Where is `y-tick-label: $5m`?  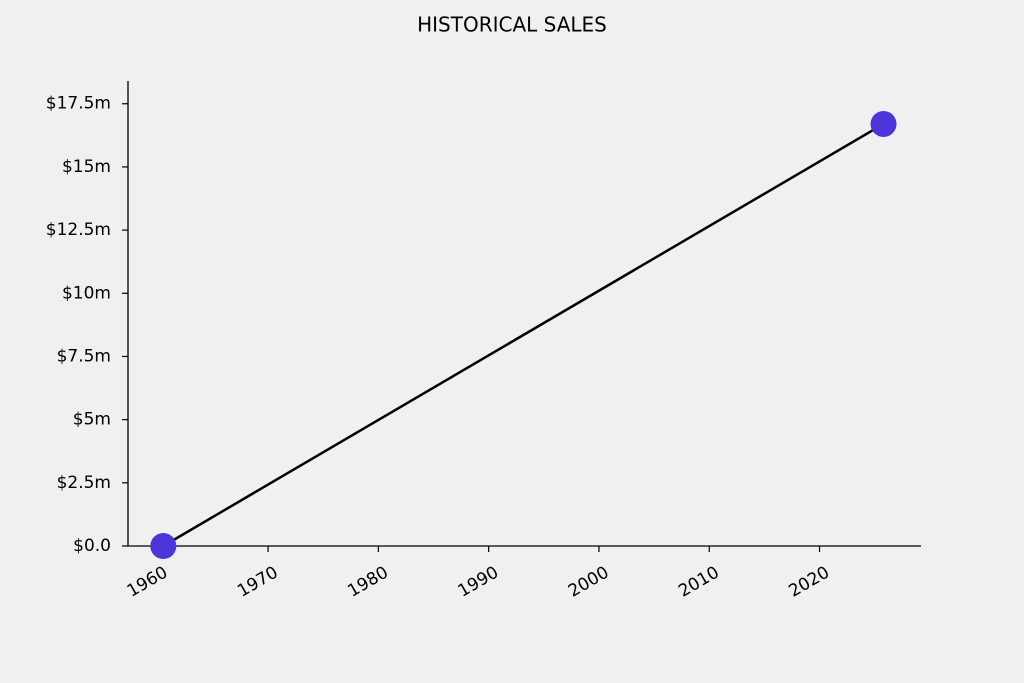 y-tick-label: $5m is located at coordinates (92, 420).